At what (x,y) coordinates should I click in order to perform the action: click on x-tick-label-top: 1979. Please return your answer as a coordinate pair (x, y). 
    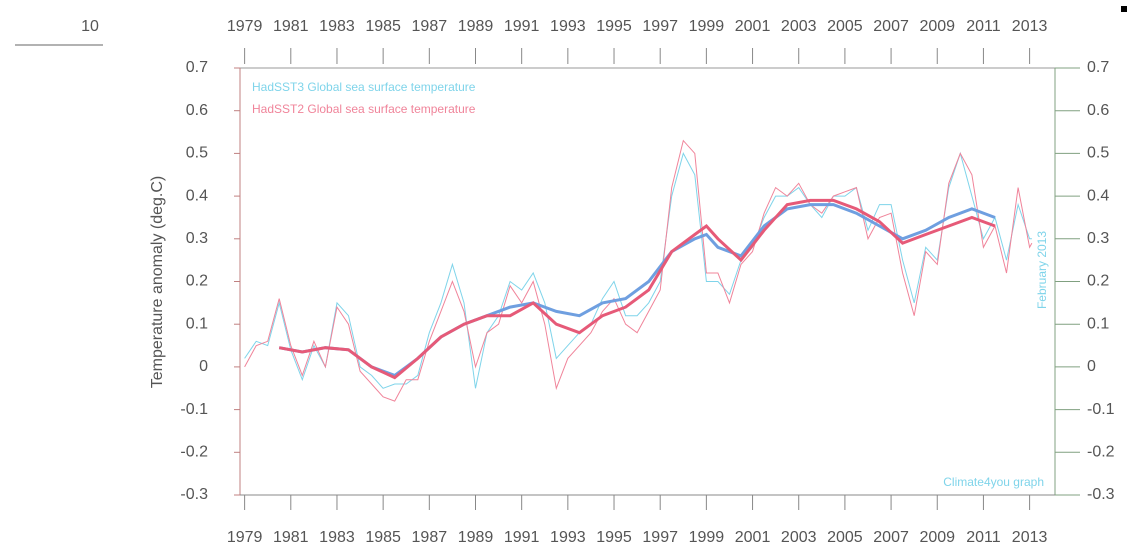
    Looking at the image, I should click on (245, 26).